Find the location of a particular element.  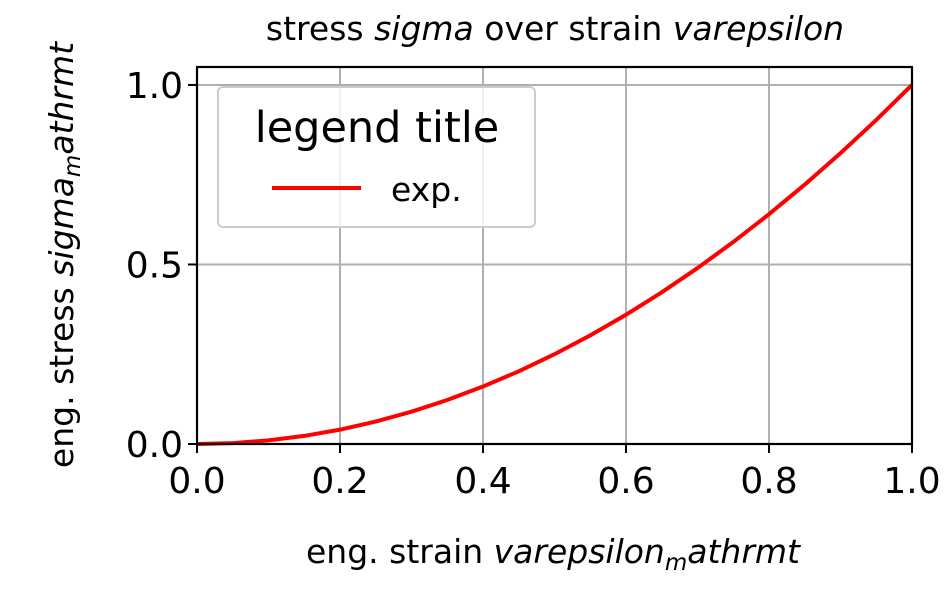

x-axis-label: eng. strain varepsilonmathrmt is located at coordinates (553, 554).